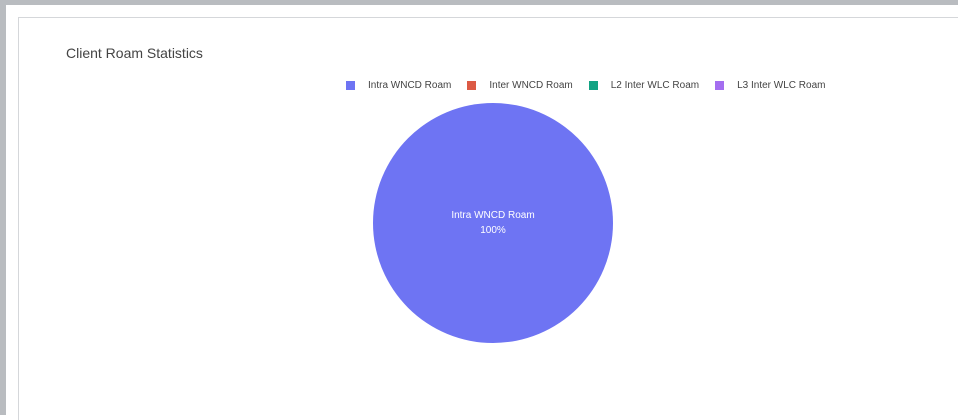 Image resolution: width=958 pixels, height=420 pixels. I want to click on legend-item-l2-inter-wlc-roam: L2 Inter WLC Roam, so click(644, 85).